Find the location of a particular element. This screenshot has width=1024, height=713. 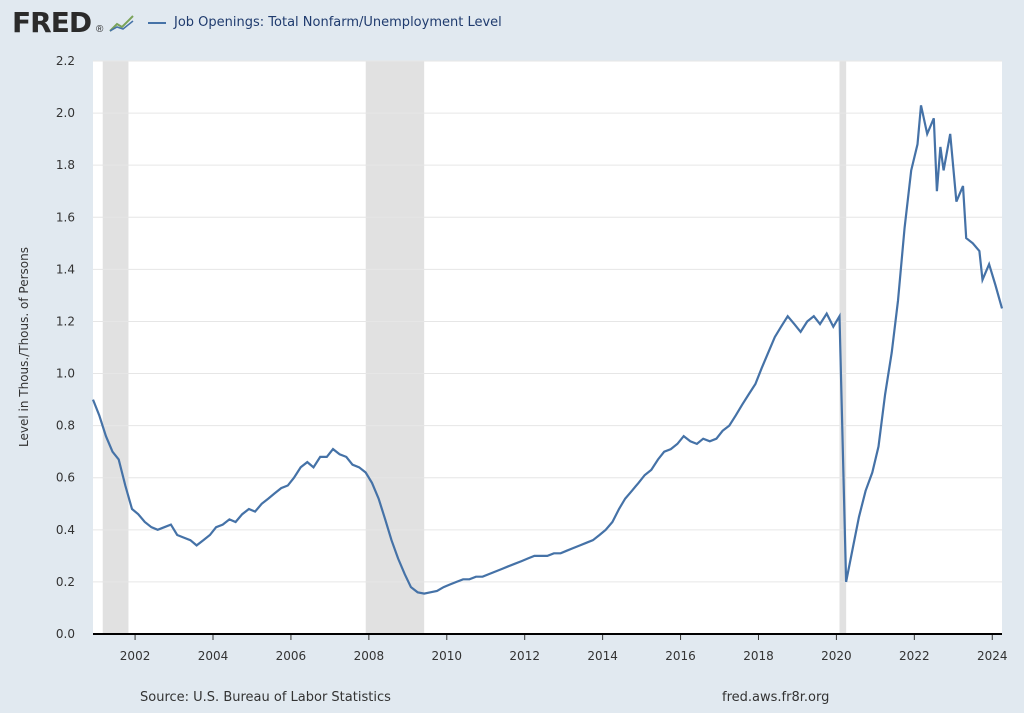

y-tick-label: 1.6 is located at coordinates (65, 217).